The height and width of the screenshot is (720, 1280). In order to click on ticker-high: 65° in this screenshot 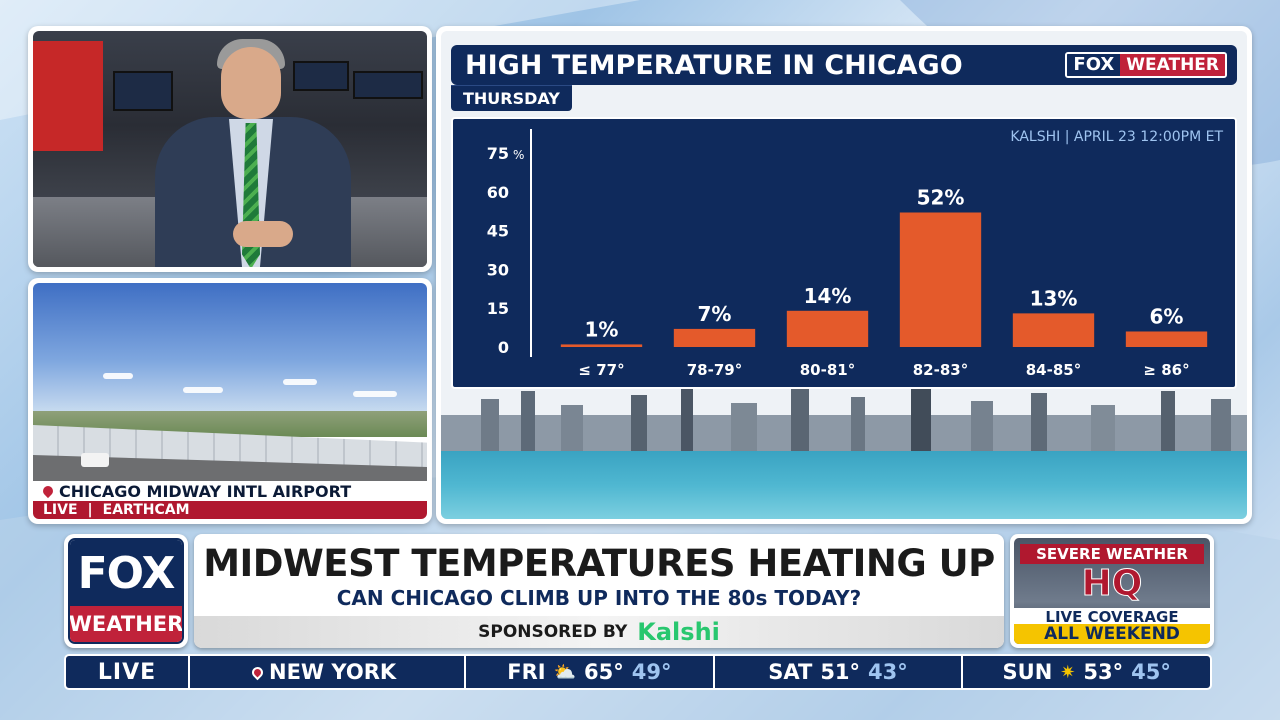, I will do `click(603, 672)`.